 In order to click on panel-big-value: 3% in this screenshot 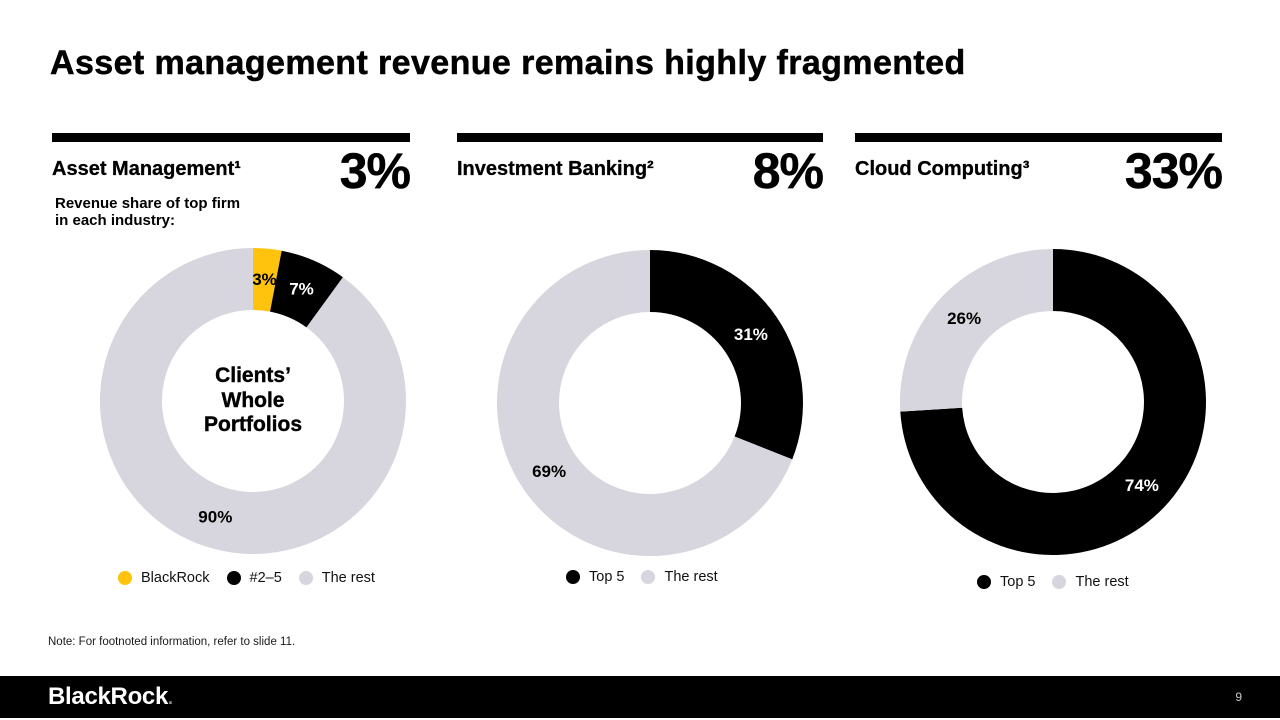, I will do `click(375, 171)`.